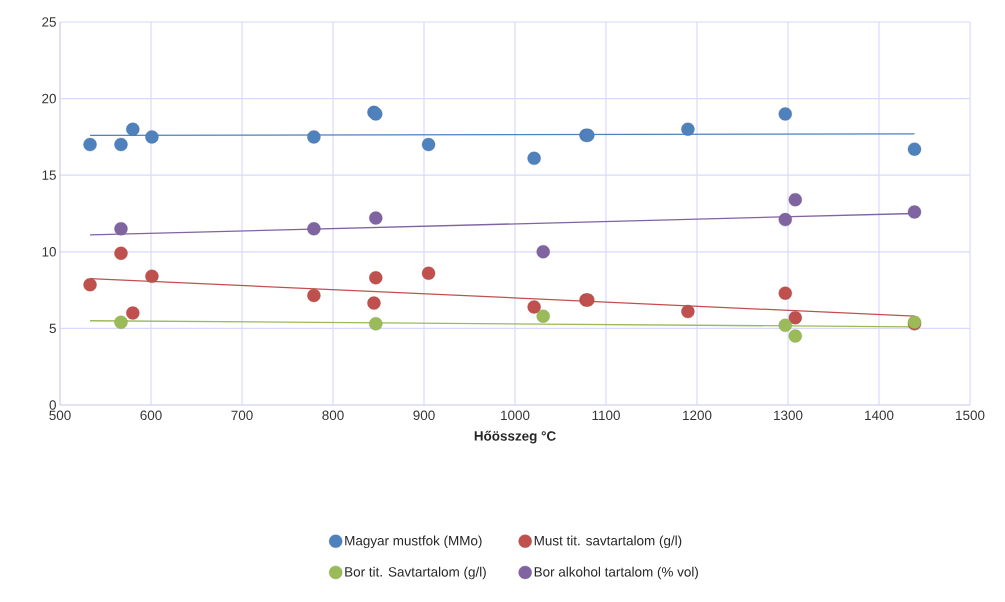  Describe the element at coordinates (424, 415) in the screenshot. I see `x-tick-label: 900` at that location.